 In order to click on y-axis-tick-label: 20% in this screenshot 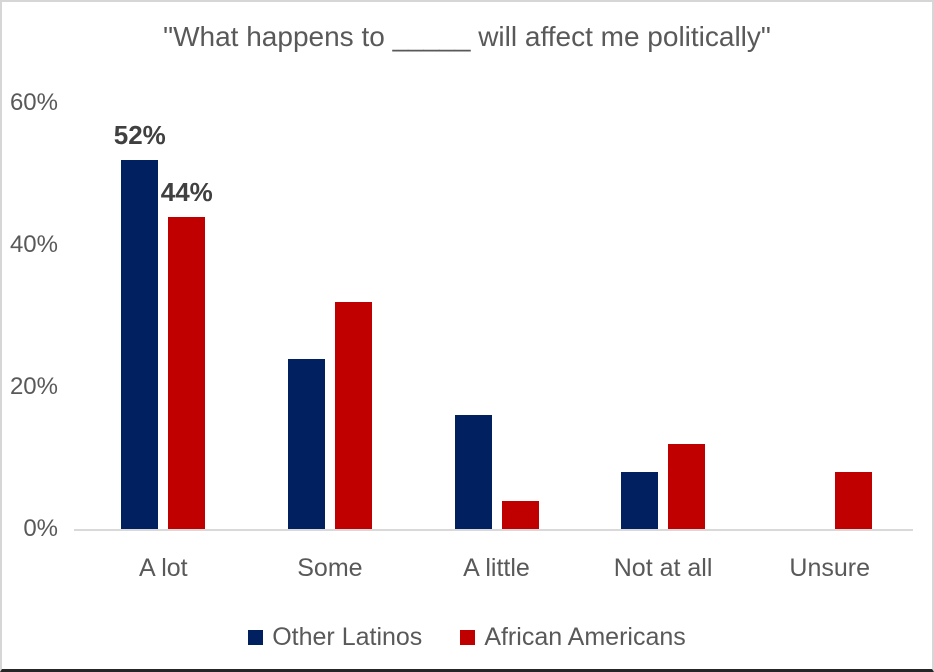, I will do `click(33, 386)`.